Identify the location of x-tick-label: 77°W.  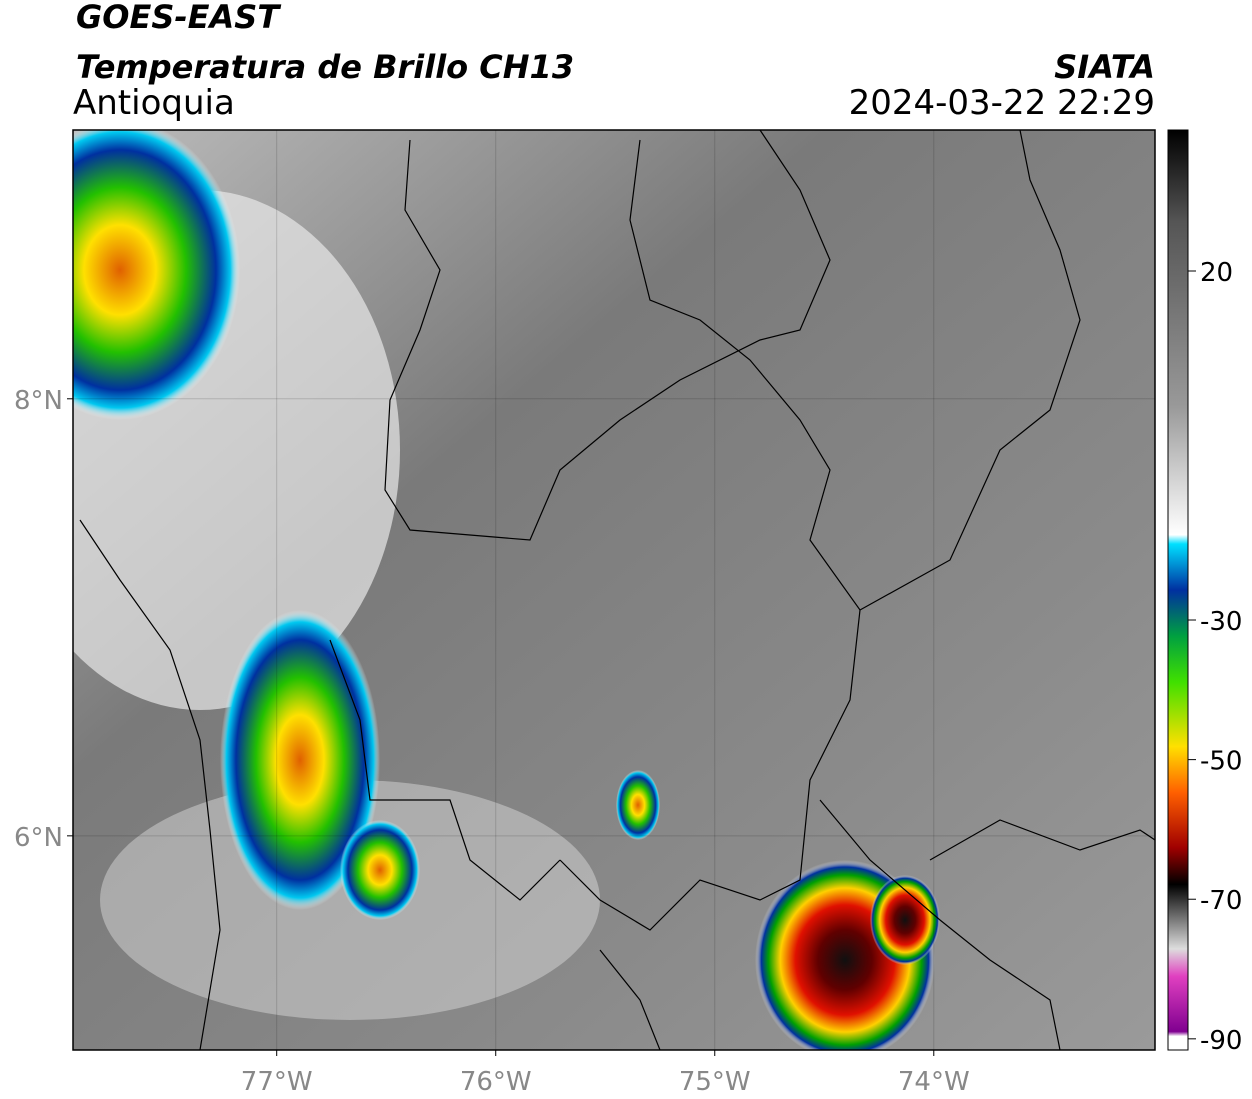
(277, 1082).